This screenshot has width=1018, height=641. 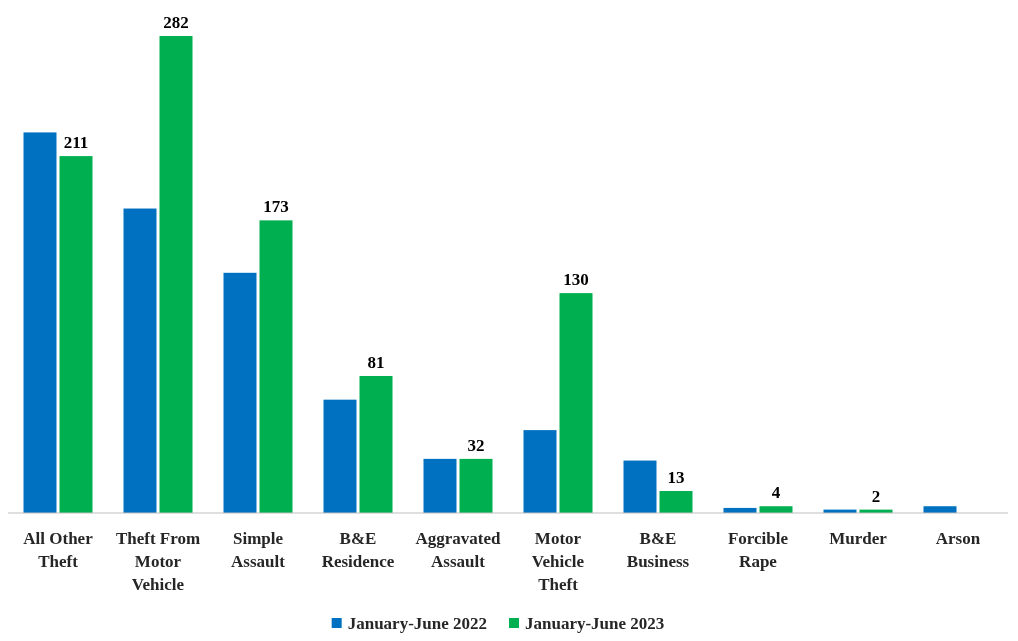 I want to click on x-tick-label: Motor Vehicle Theft, so click(x=558, y=561).